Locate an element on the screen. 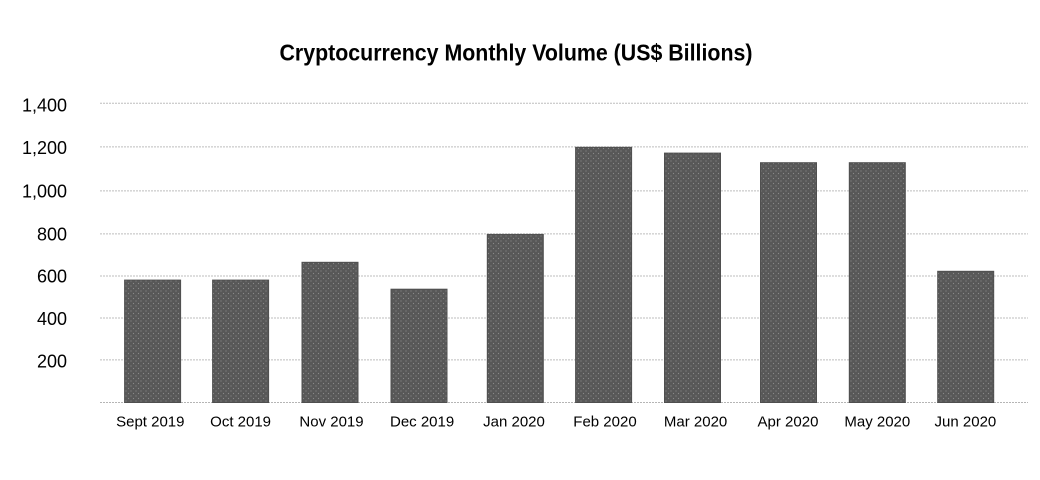 The image size is (1040, 480). svg-text: Sept 2019 is located at coordinates (150, 422).